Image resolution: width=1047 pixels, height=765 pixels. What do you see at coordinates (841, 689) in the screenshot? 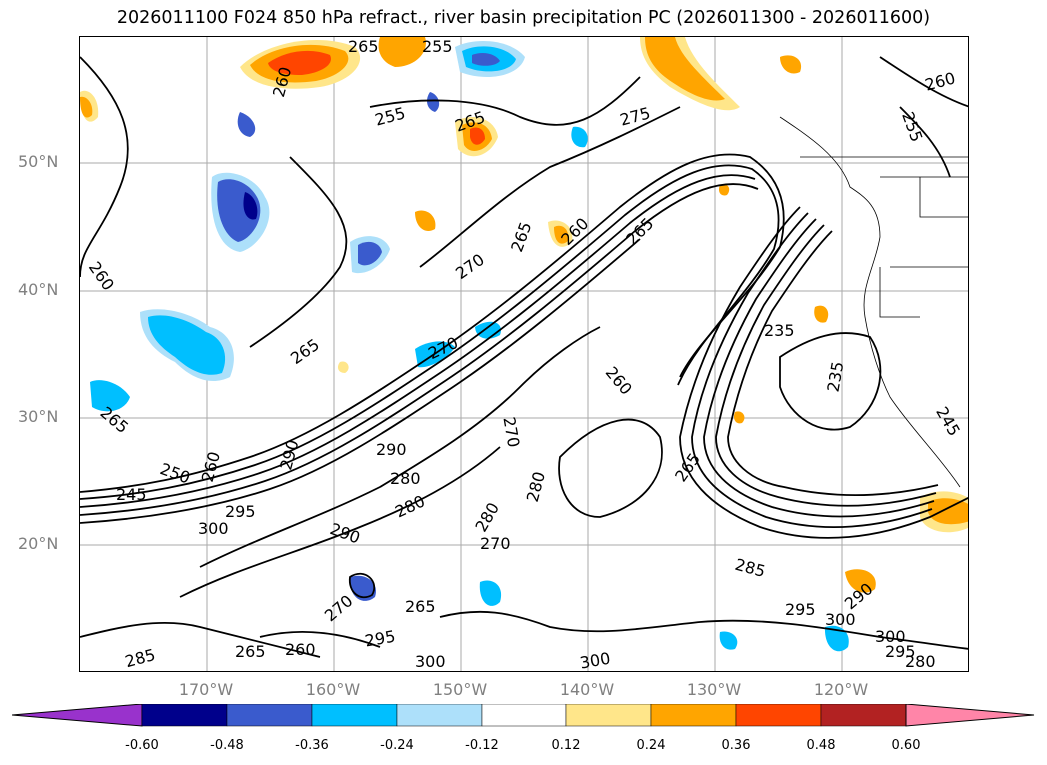
I see `lon-label-120w: 120°W` at bounding box center [841, 689].